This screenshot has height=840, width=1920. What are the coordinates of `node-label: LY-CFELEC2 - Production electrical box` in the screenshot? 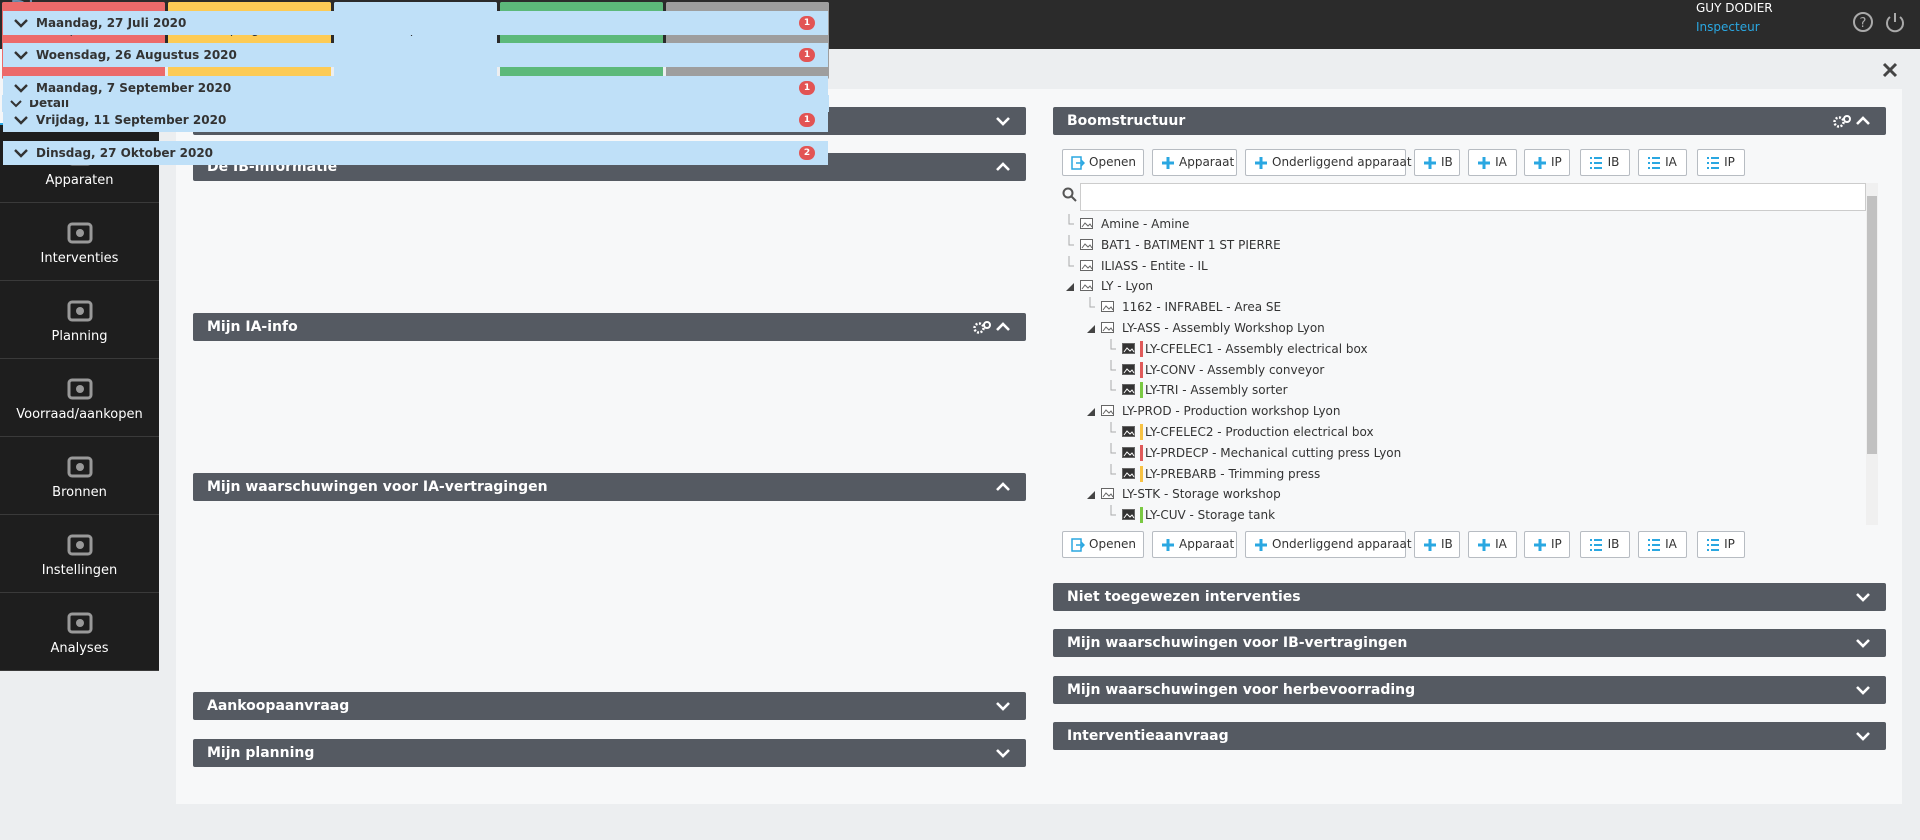 It's located at (1259, 432).